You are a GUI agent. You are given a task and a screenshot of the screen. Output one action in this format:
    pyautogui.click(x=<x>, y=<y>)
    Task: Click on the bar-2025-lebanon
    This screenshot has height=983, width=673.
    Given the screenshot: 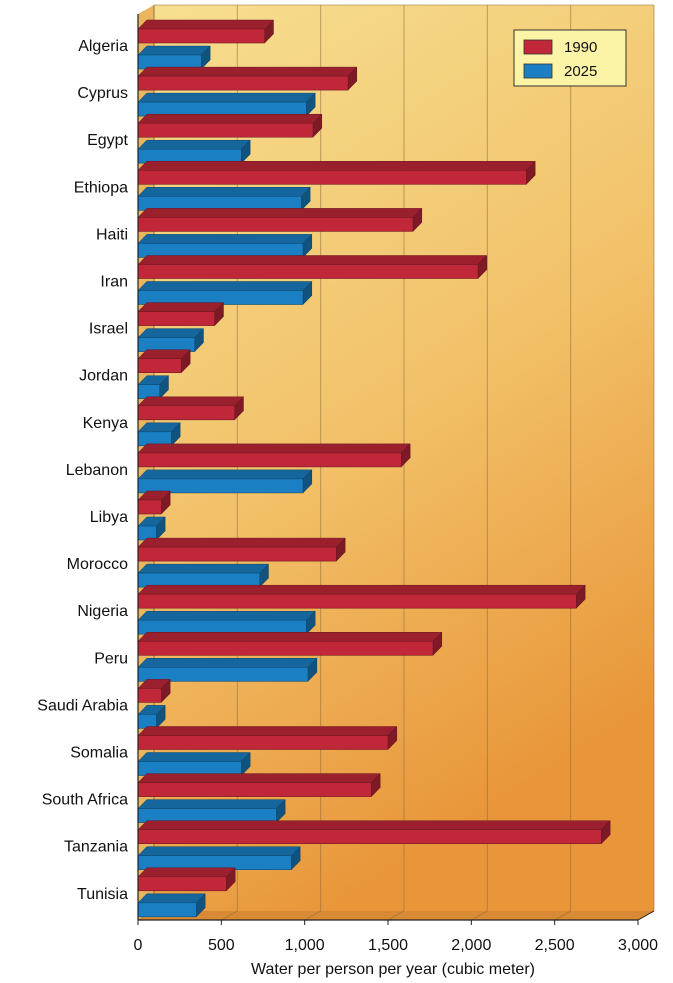 What is the action you would take?
    pyautogui.click(x=225, y=481)
    